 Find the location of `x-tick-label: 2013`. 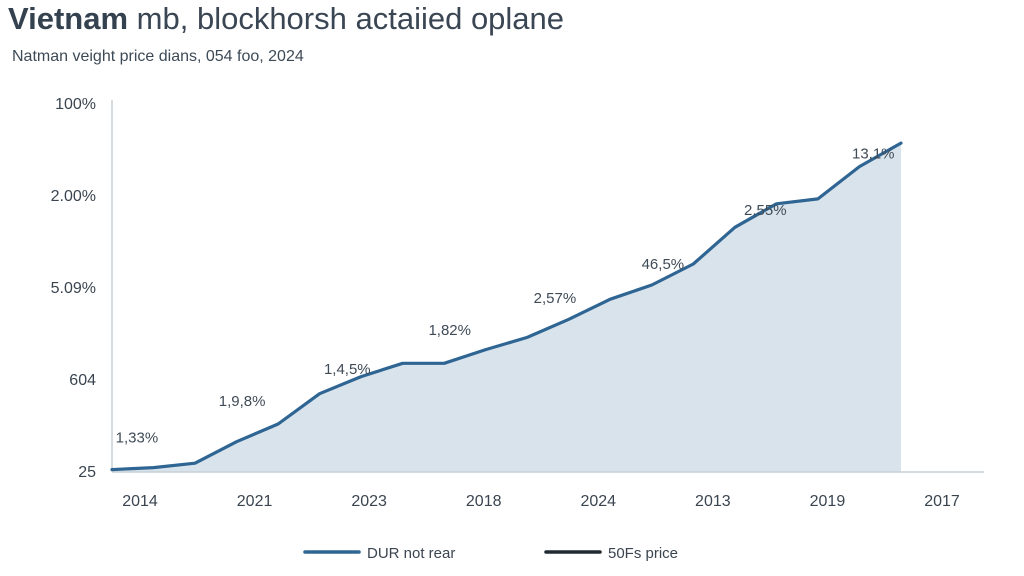

x-tick-label: 2013 is located at coordinates (713, 501).